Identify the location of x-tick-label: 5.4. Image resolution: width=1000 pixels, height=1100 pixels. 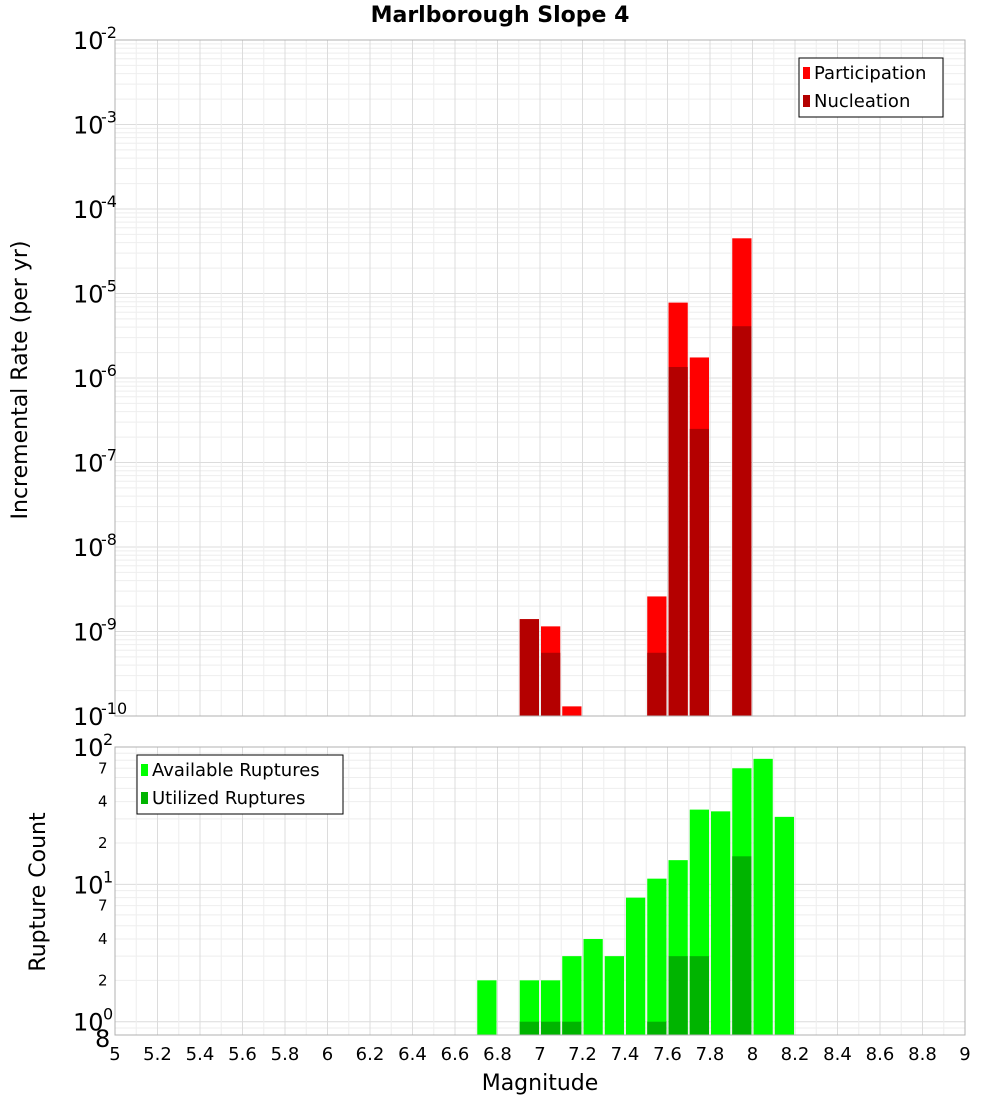
(200, 1054).